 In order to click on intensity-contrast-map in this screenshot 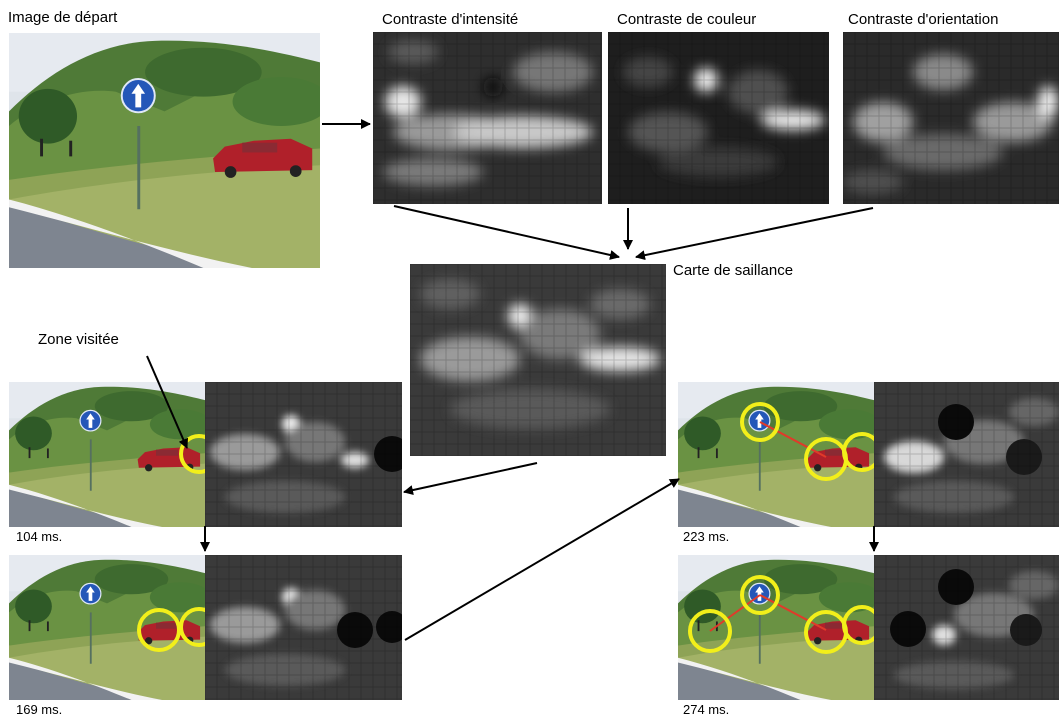, I will do `click(487, 118)`.